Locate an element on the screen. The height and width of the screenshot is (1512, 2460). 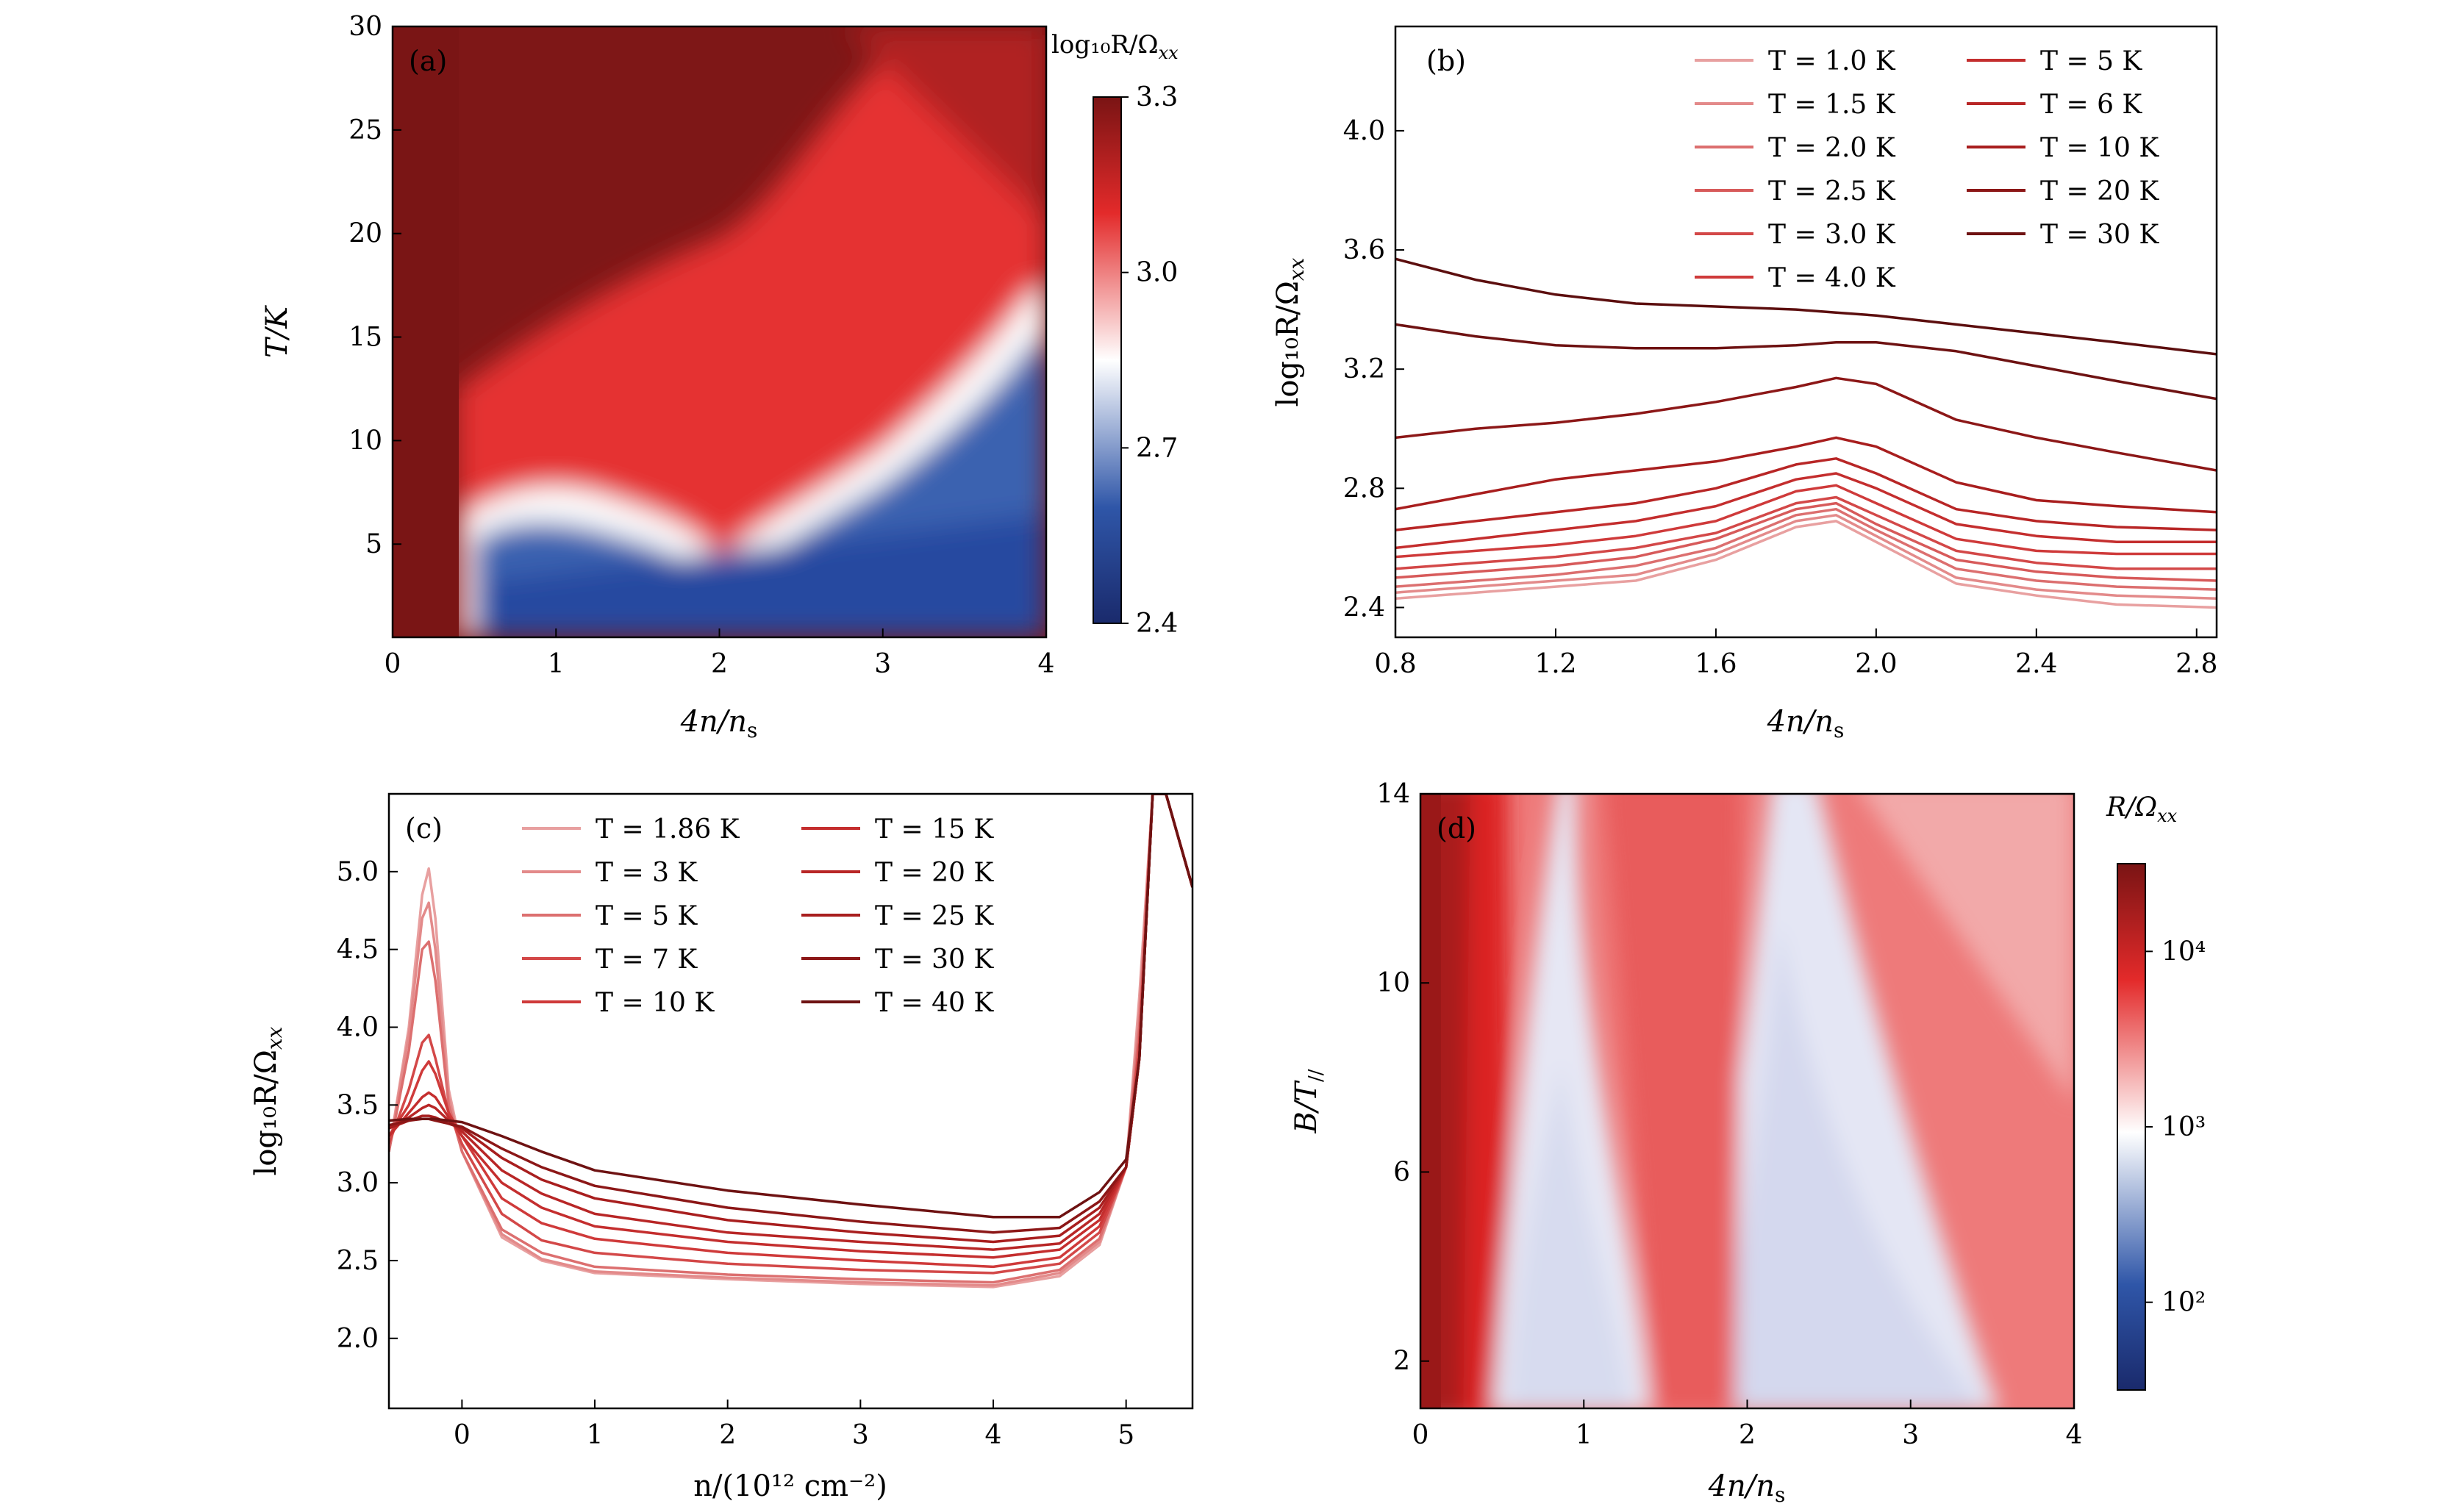
y-tick-label: 30 is located at coordinates (365, 27).